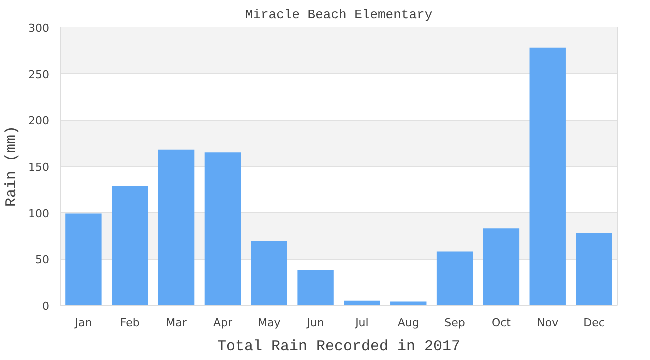 The width and height of the screenshot is (650, 360). I want to click on x-tick-label: Apr, so click(223, 323).